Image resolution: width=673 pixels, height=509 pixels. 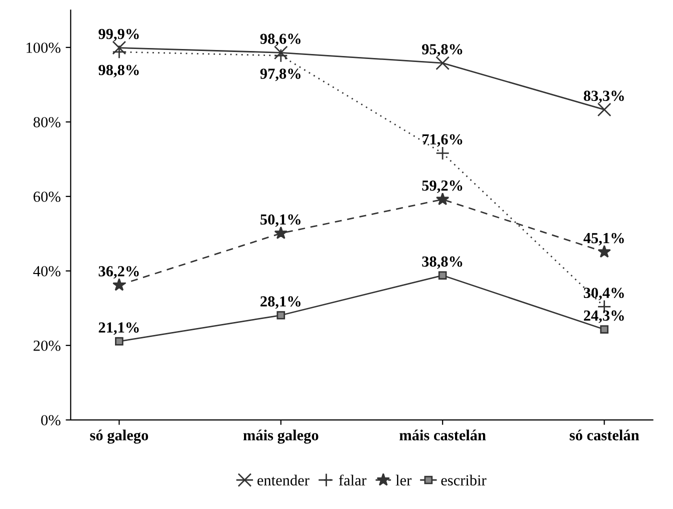 What do you see at coordinates (119, 437) in the screenshot?
I see `x-tick-label: só galego` at bounding box center [119, 437].